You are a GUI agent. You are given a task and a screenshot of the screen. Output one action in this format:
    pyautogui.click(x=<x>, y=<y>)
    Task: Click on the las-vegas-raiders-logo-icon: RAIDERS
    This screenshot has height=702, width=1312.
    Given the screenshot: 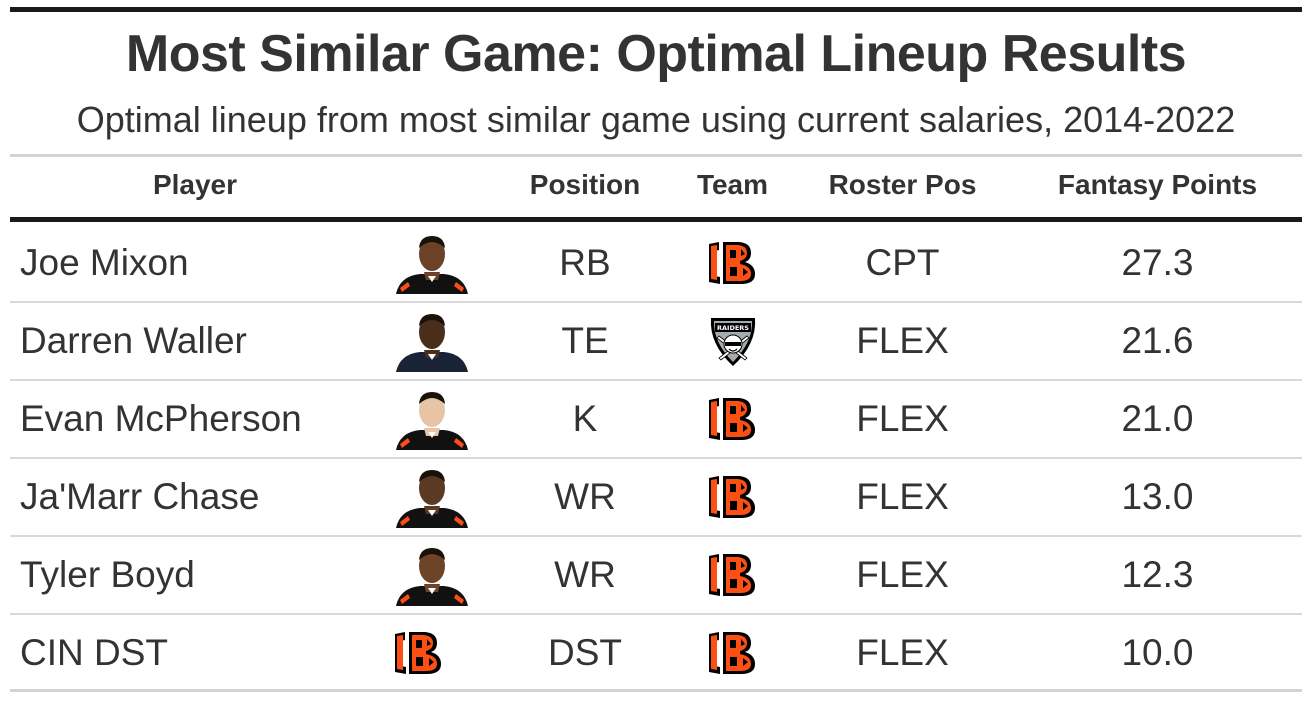 What is the action you would take?
    pyautogui.click(x=733, y=341)
    